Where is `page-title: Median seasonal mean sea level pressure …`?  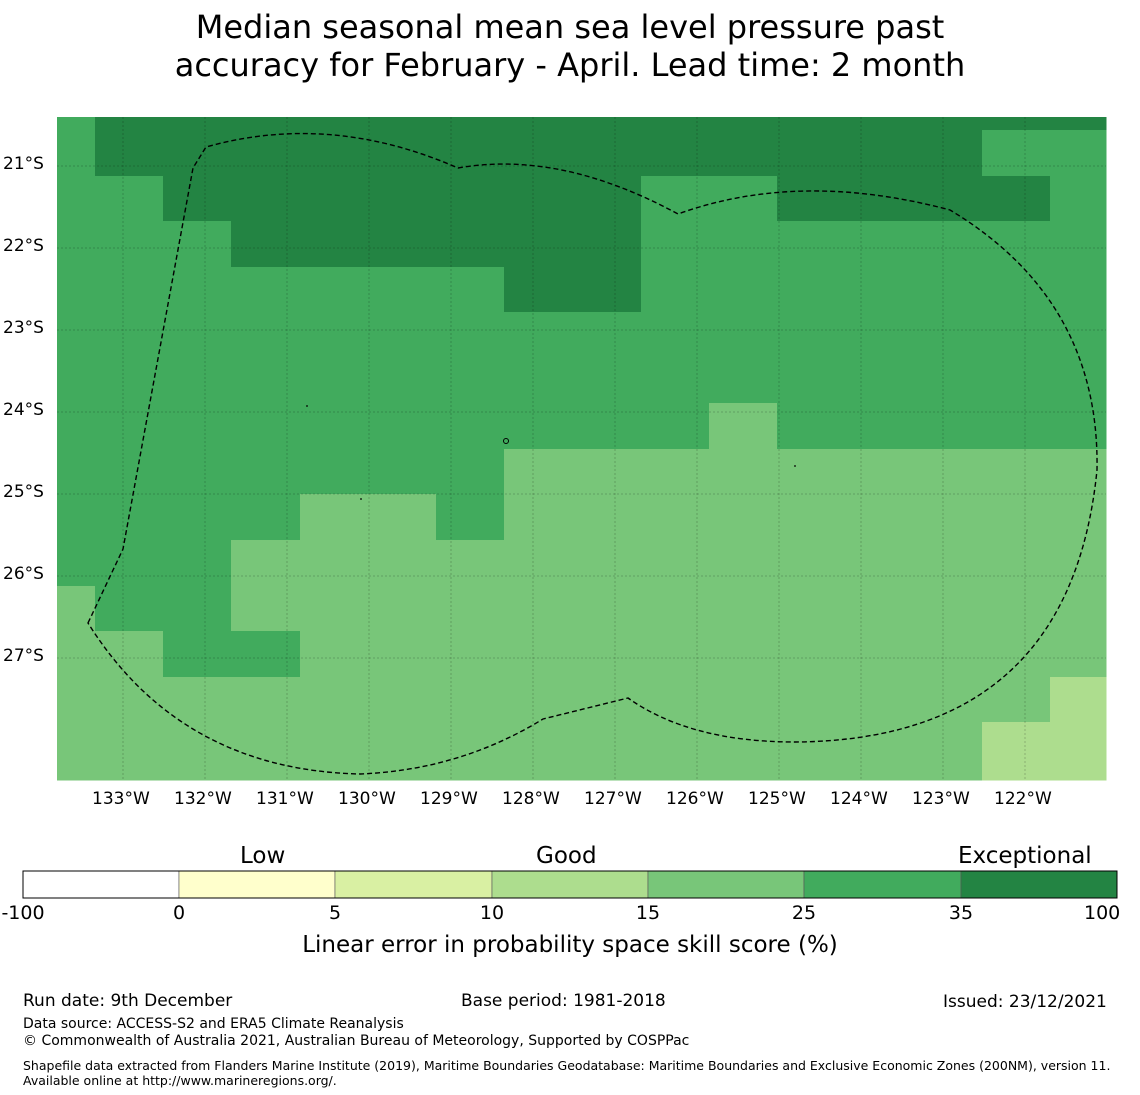
page-title: Median seasonal mean sea level pressure … is located at coordinates (570, 46).